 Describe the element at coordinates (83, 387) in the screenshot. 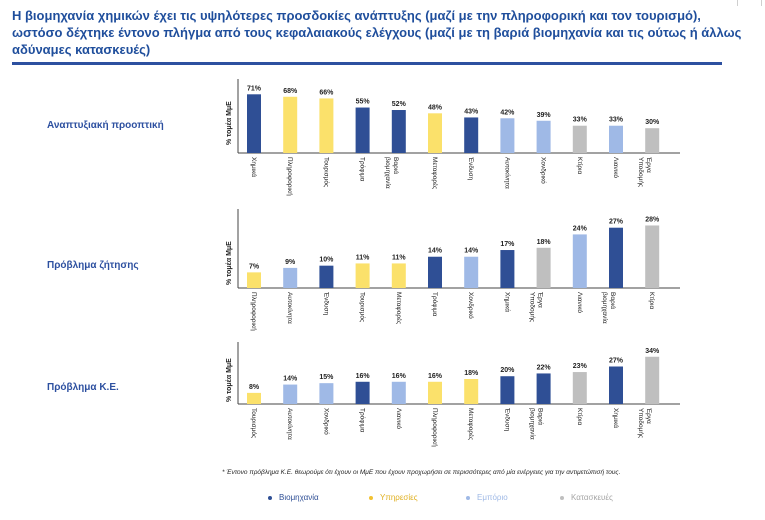

I see `row-label-capital-controls: Πρόβλημα Κ.Ε.` at that location.